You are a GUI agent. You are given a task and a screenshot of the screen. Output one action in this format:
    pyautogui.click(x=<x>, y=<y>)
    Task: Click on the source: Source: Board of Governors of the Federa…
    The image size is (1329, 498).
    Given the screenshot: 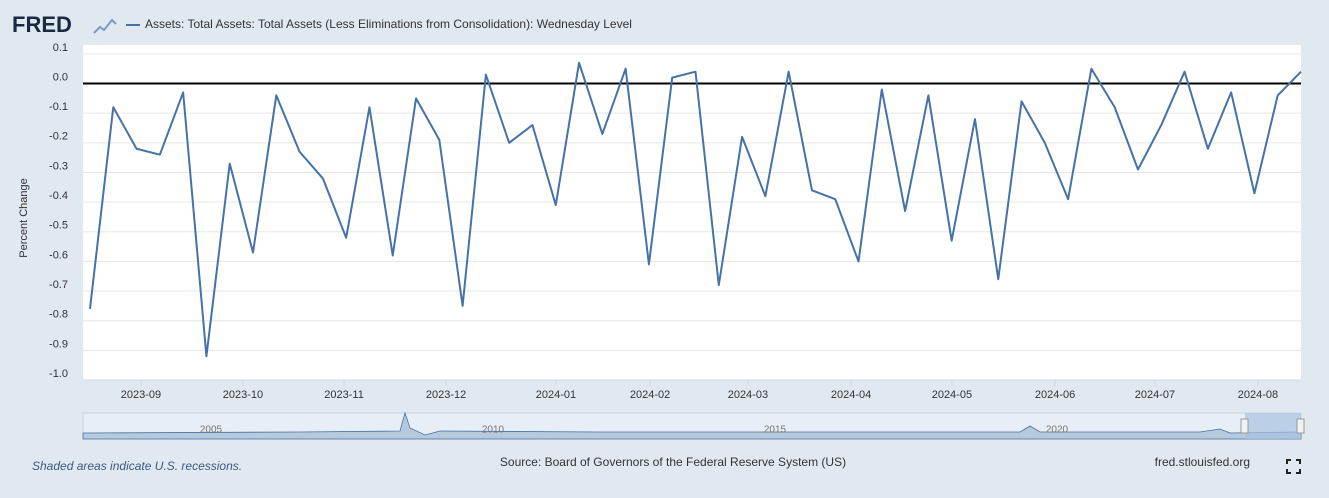 What is the action you would take?
    pyautogui.click(x=673, y=462)
    